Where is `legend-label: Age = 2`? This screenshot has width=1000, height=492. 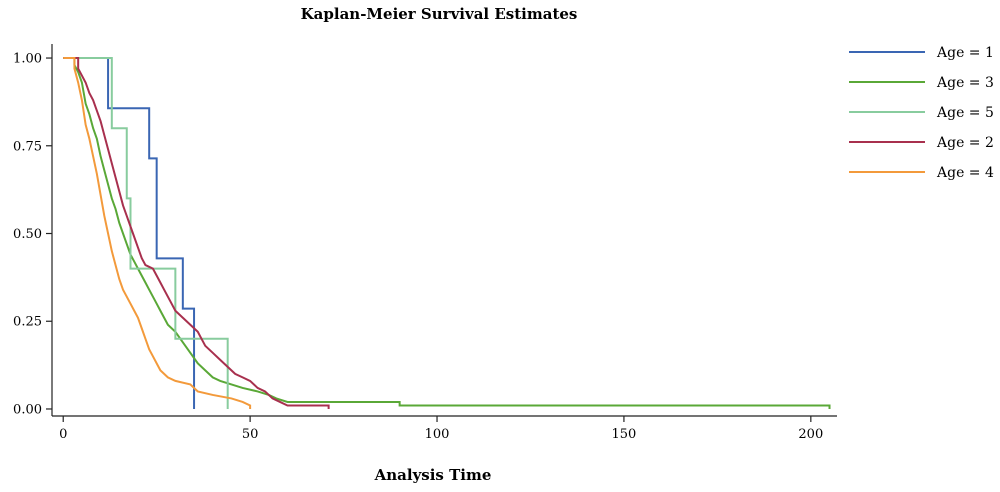
legend-label: Age = 2 is located at coordinates (965, 143).